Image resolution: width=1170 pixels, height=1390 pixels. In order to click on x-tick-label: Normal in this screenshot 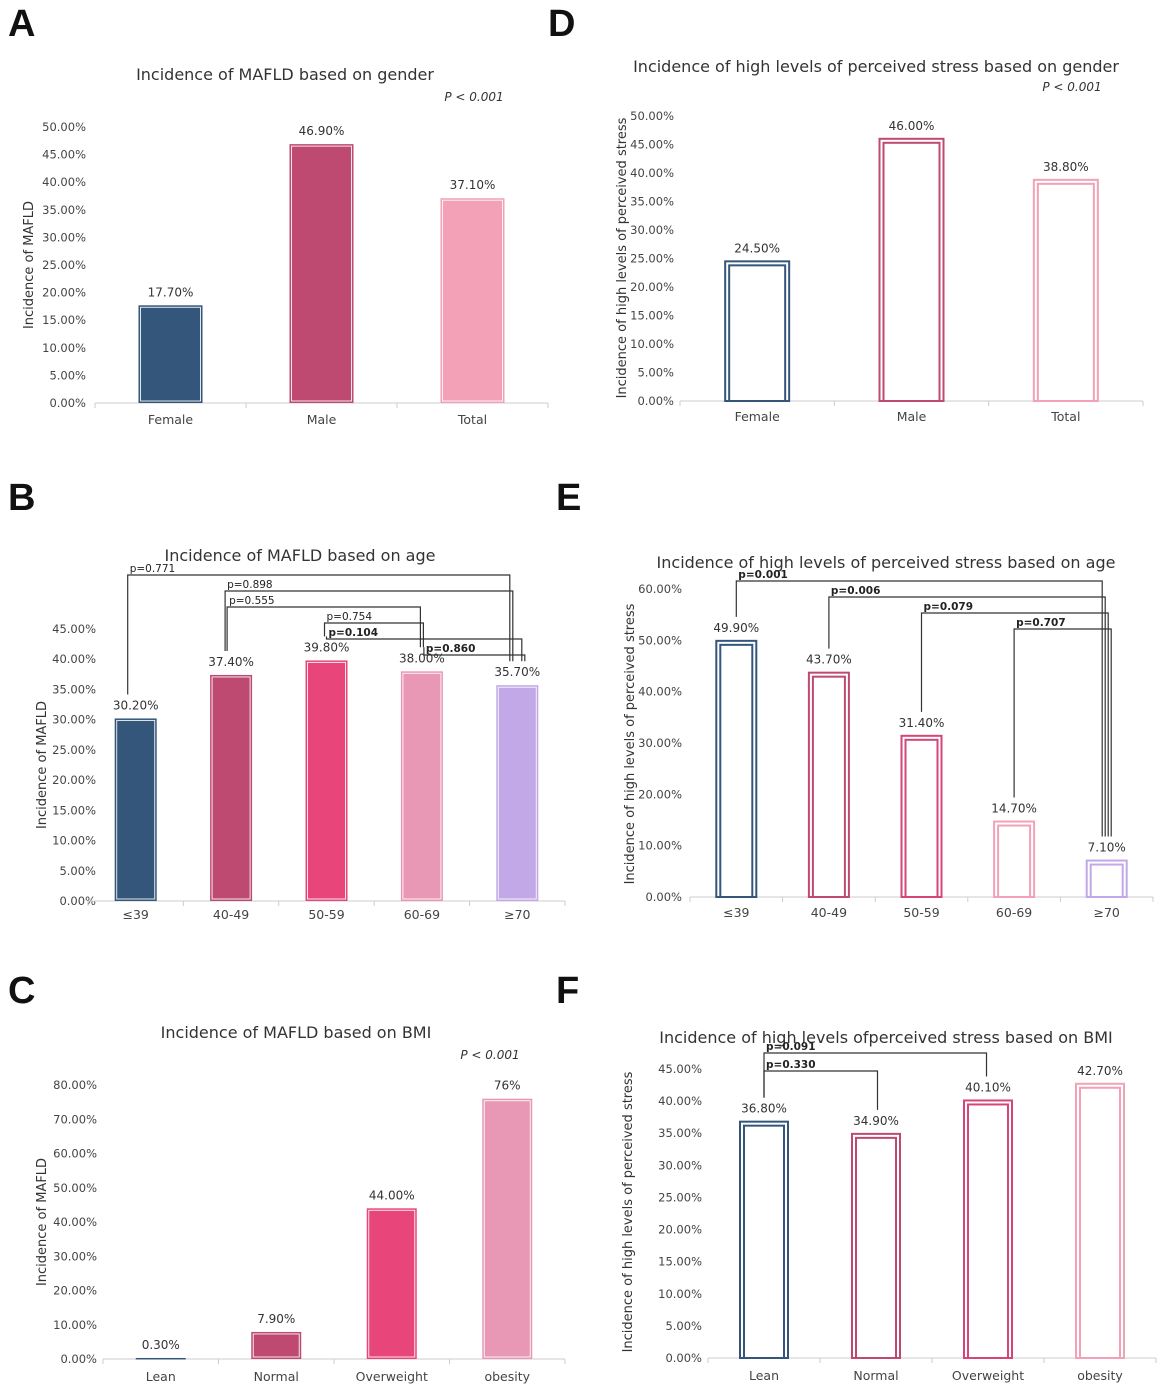, I will do `click(276, 1376)`.